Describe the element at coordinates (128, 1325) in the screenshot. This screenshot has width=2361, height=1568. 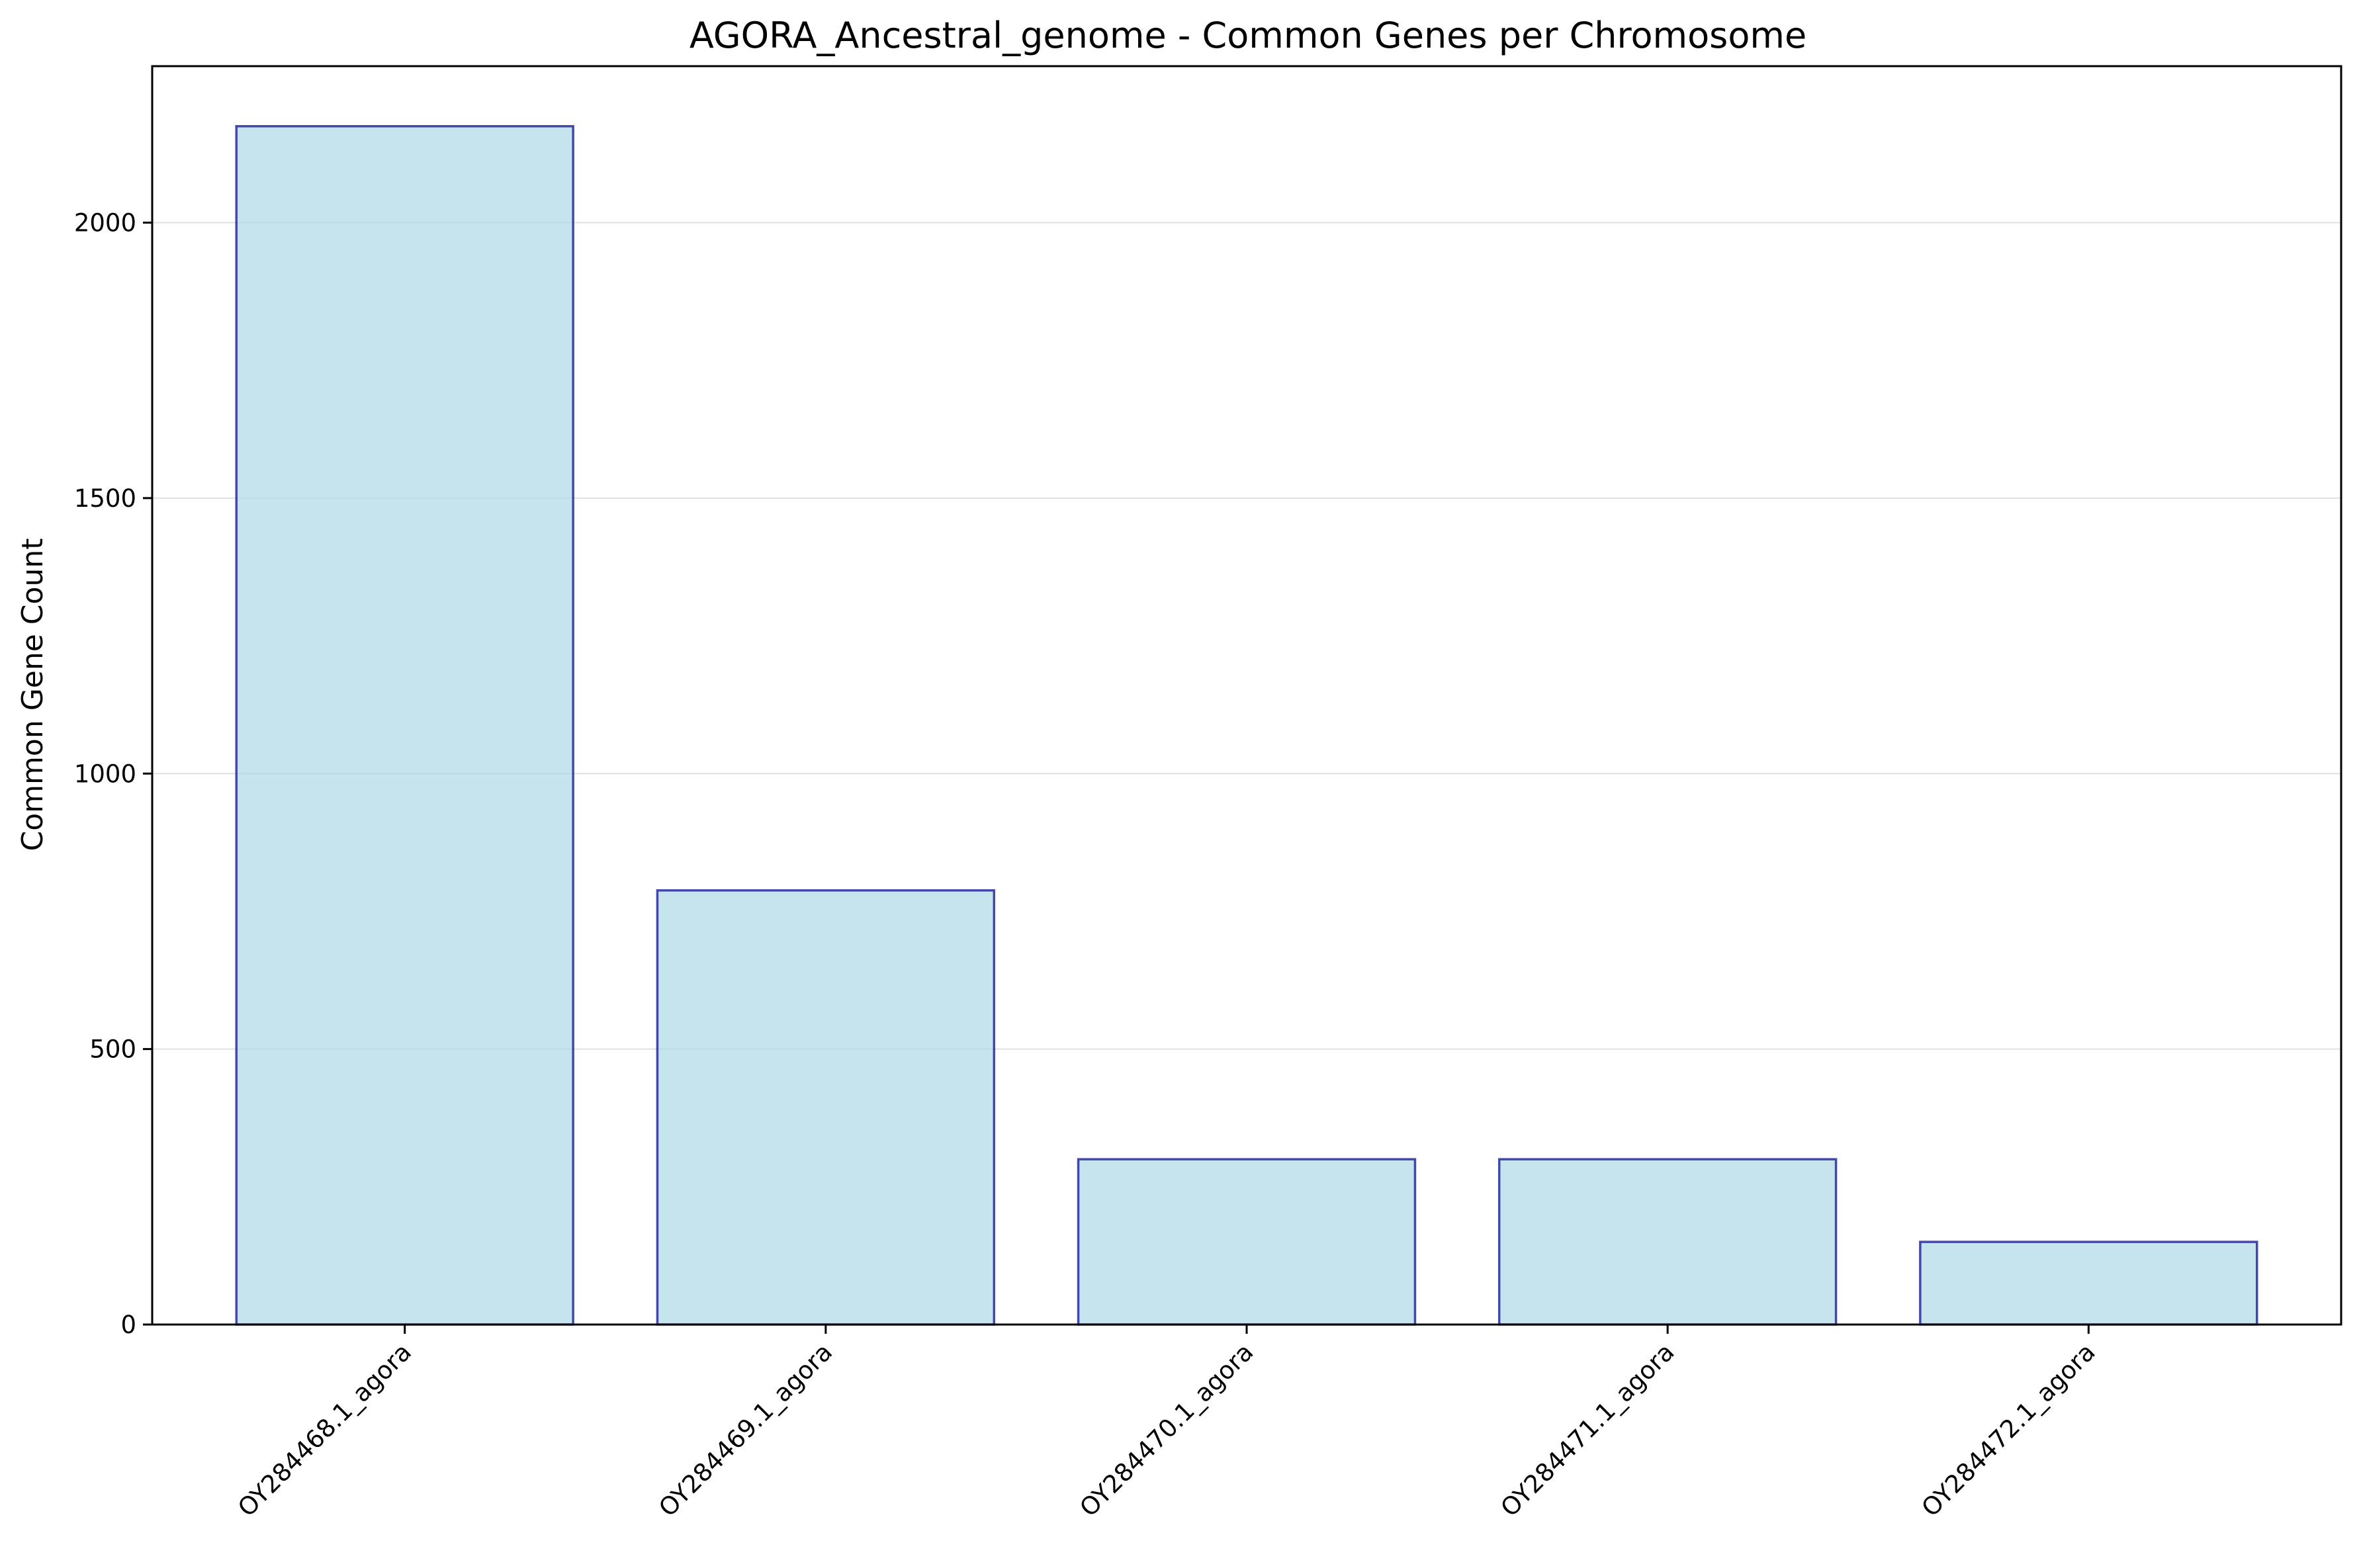
I see `y-tick-label: 0` at that location.